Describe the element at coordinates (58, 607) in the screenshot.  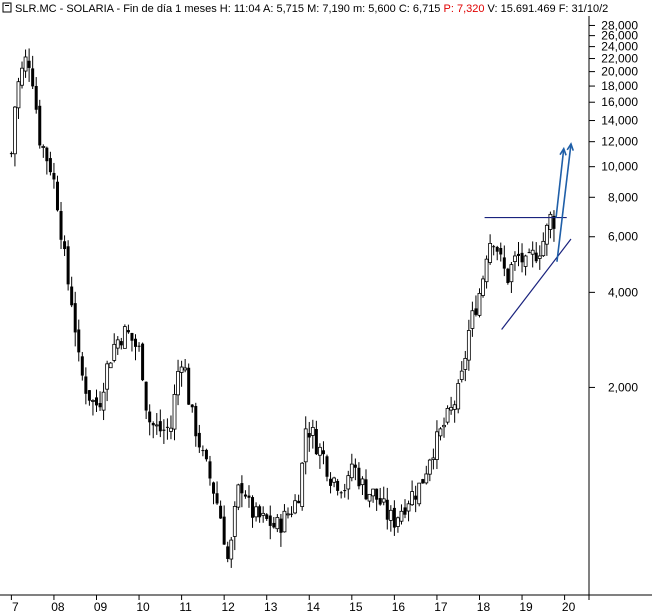
I see `x-tick-label: 08` at that location.